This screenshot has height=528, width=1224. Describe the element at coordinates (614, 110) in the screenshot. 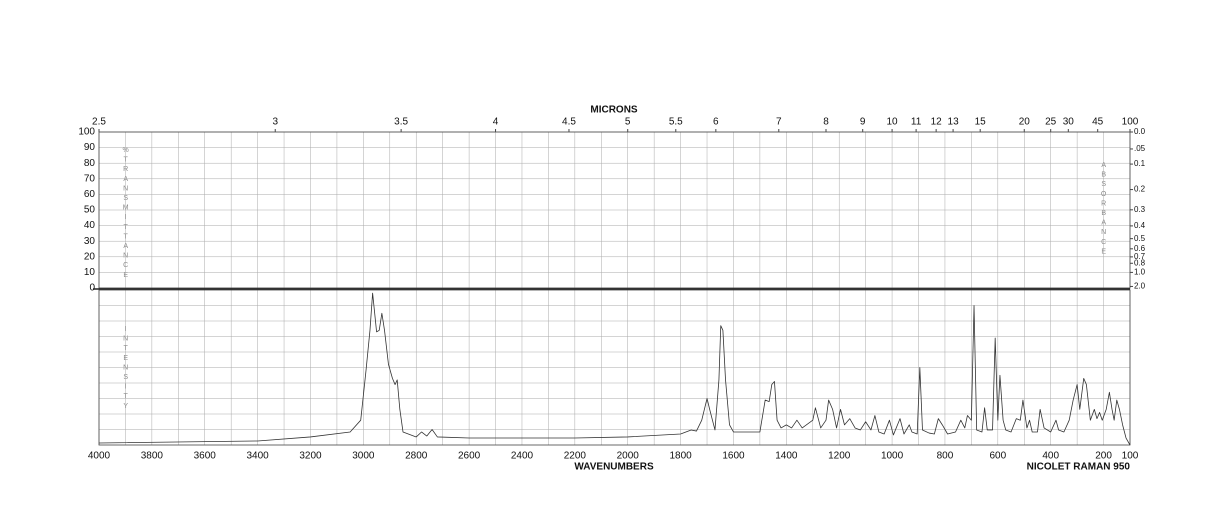

I see `x2-axis-title: MICRONS` at that location.